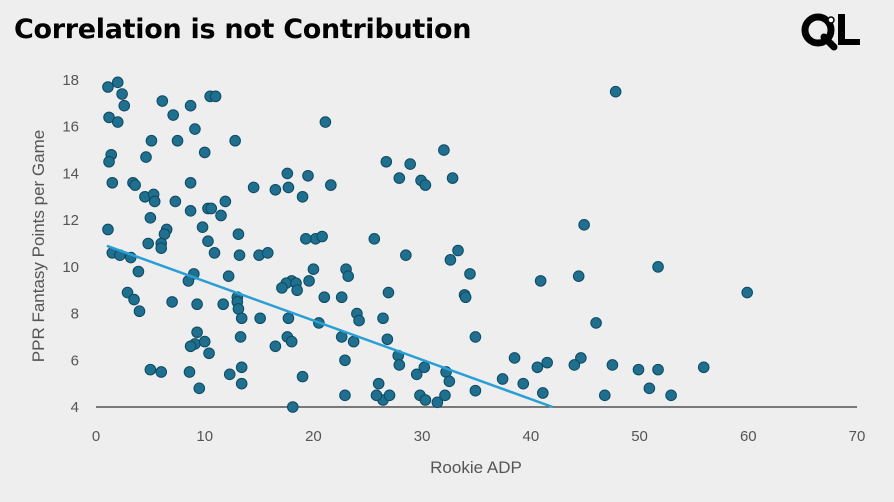 Image resolution: width=894 pixels, height=502 pixels. What do you see at coordinates (422, 436) in the screenshot?
I see `x-tick-label: 30` at bounding box center [422, 436].